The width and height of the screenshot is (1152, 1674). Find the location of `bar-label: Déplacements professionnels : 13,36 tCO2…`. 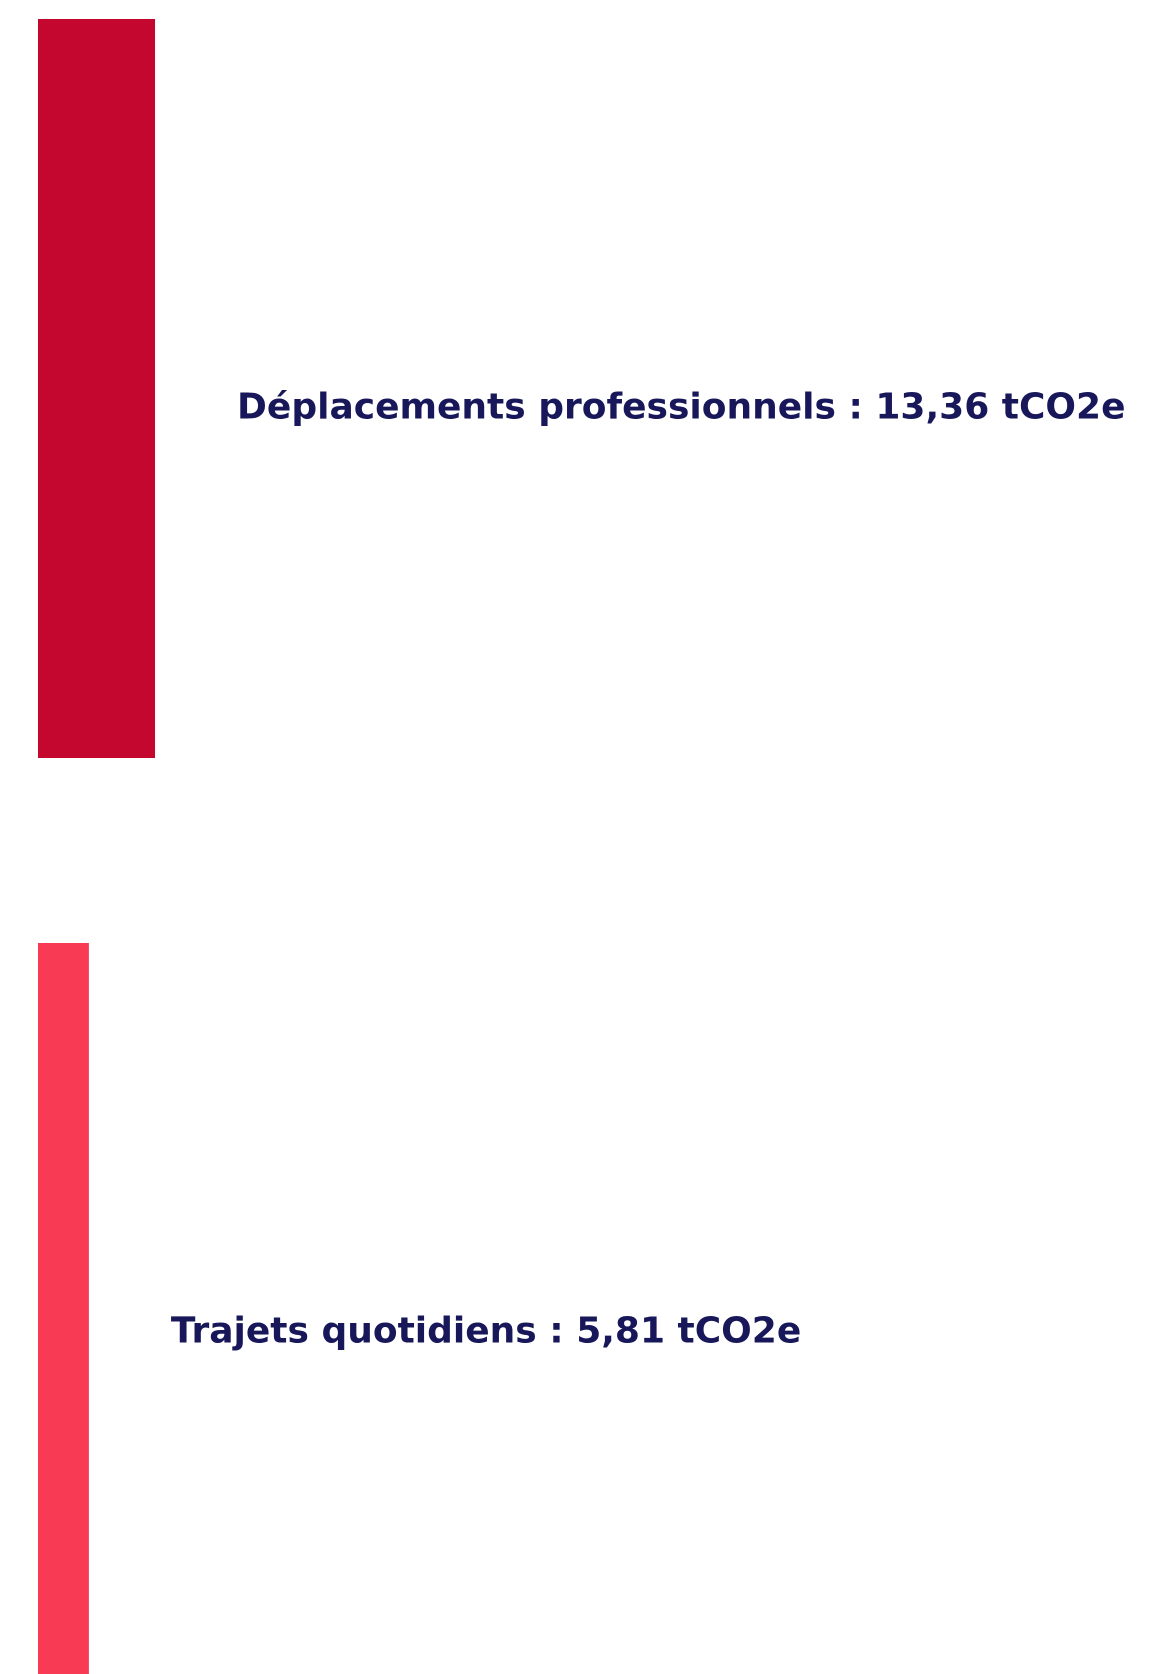

bar-label: Déplacements professionnels : 13,36 tCO2… is located at coordinates (681, 407).